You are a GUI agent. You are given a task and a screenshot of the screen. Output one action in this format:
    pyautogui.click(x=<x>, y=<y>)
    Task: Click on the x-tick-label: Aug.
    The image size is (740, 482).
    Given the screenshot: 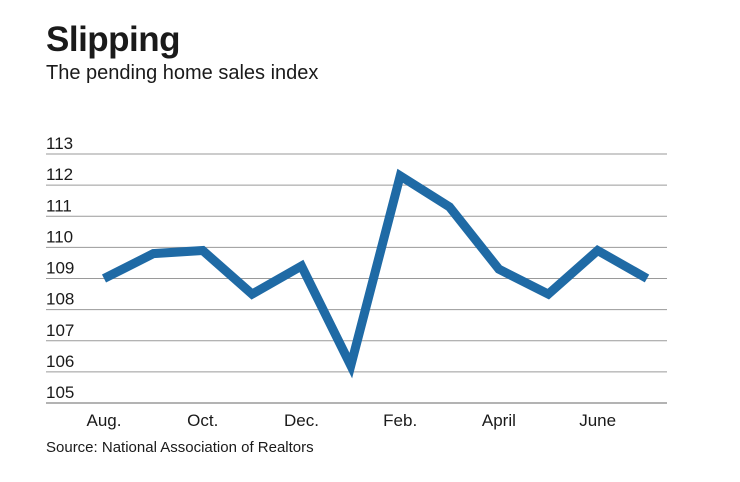 What is the action you would take?
    pyautogui.click(x=104, y=420)
    